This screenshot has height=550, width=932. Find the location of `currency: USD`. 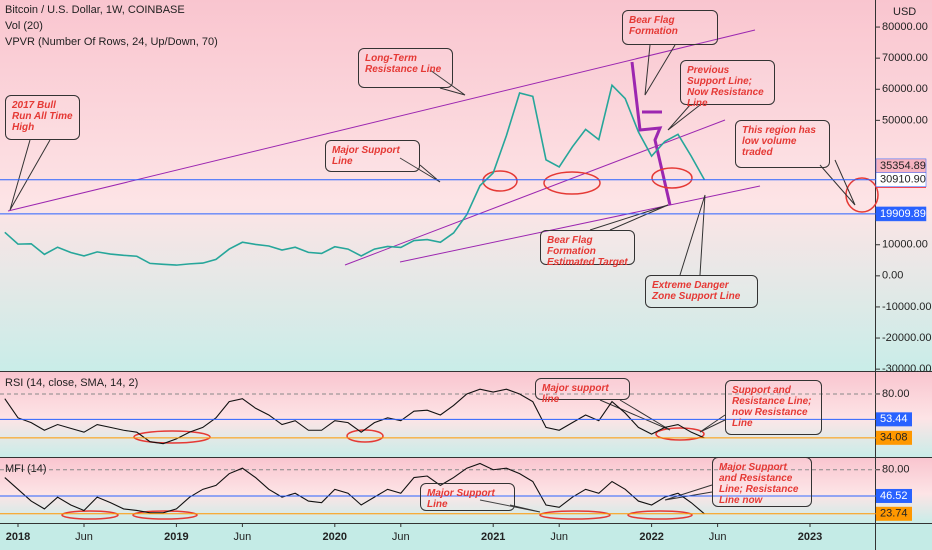

currency: USD is located at coordinates (905, 12).